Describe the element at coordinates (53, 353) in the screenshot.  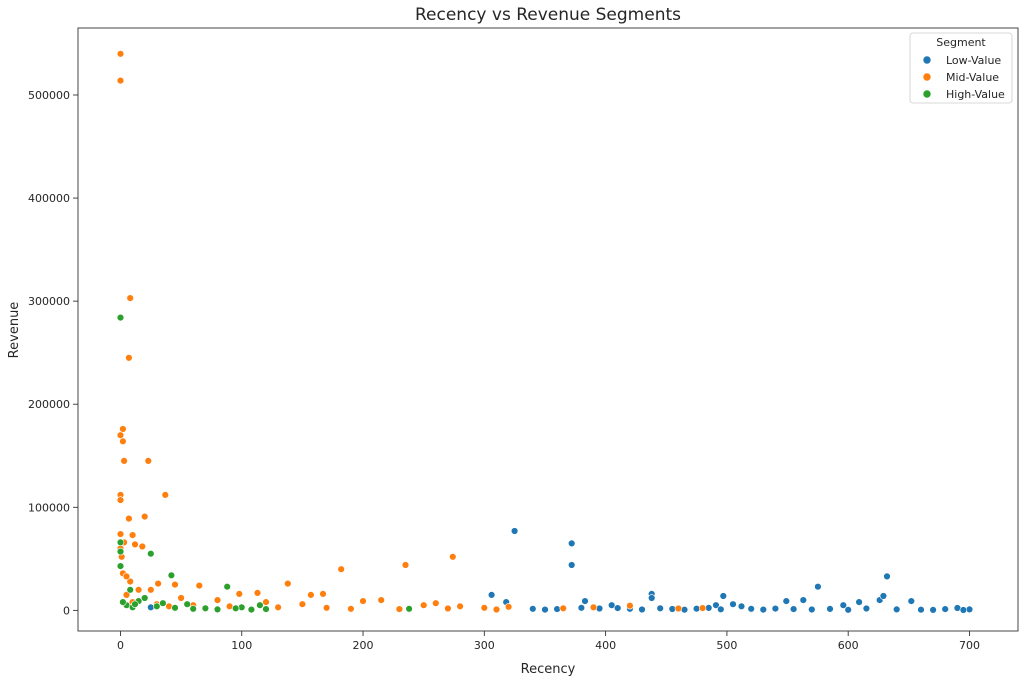
I see `y-axis: 0 100000 200000 300000 400000 500000` at that location.